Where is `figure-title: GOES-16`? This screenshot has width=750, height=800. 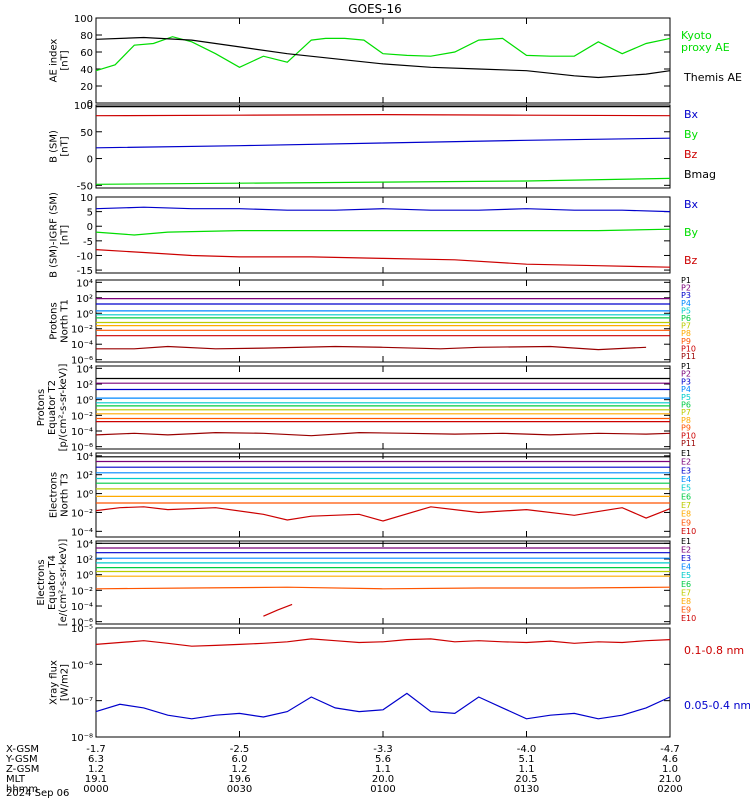
figure-title: GOES-16 is located at coordinates (375, 9).